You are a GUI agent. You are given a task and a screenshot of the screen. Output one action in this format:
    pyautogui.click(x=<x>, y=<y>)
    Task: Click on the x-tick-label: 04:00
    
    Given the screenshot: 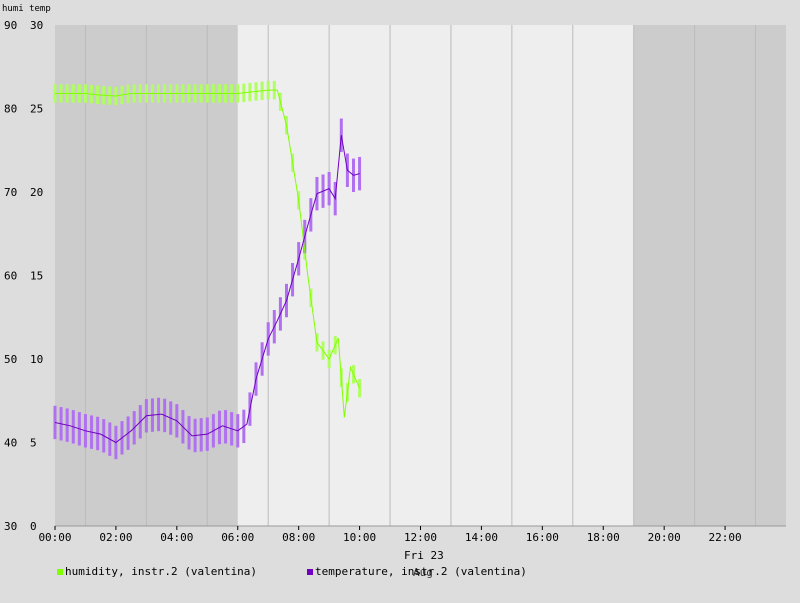 What is the action you would take?
    pyautogui.click(x=176, y=537)
    